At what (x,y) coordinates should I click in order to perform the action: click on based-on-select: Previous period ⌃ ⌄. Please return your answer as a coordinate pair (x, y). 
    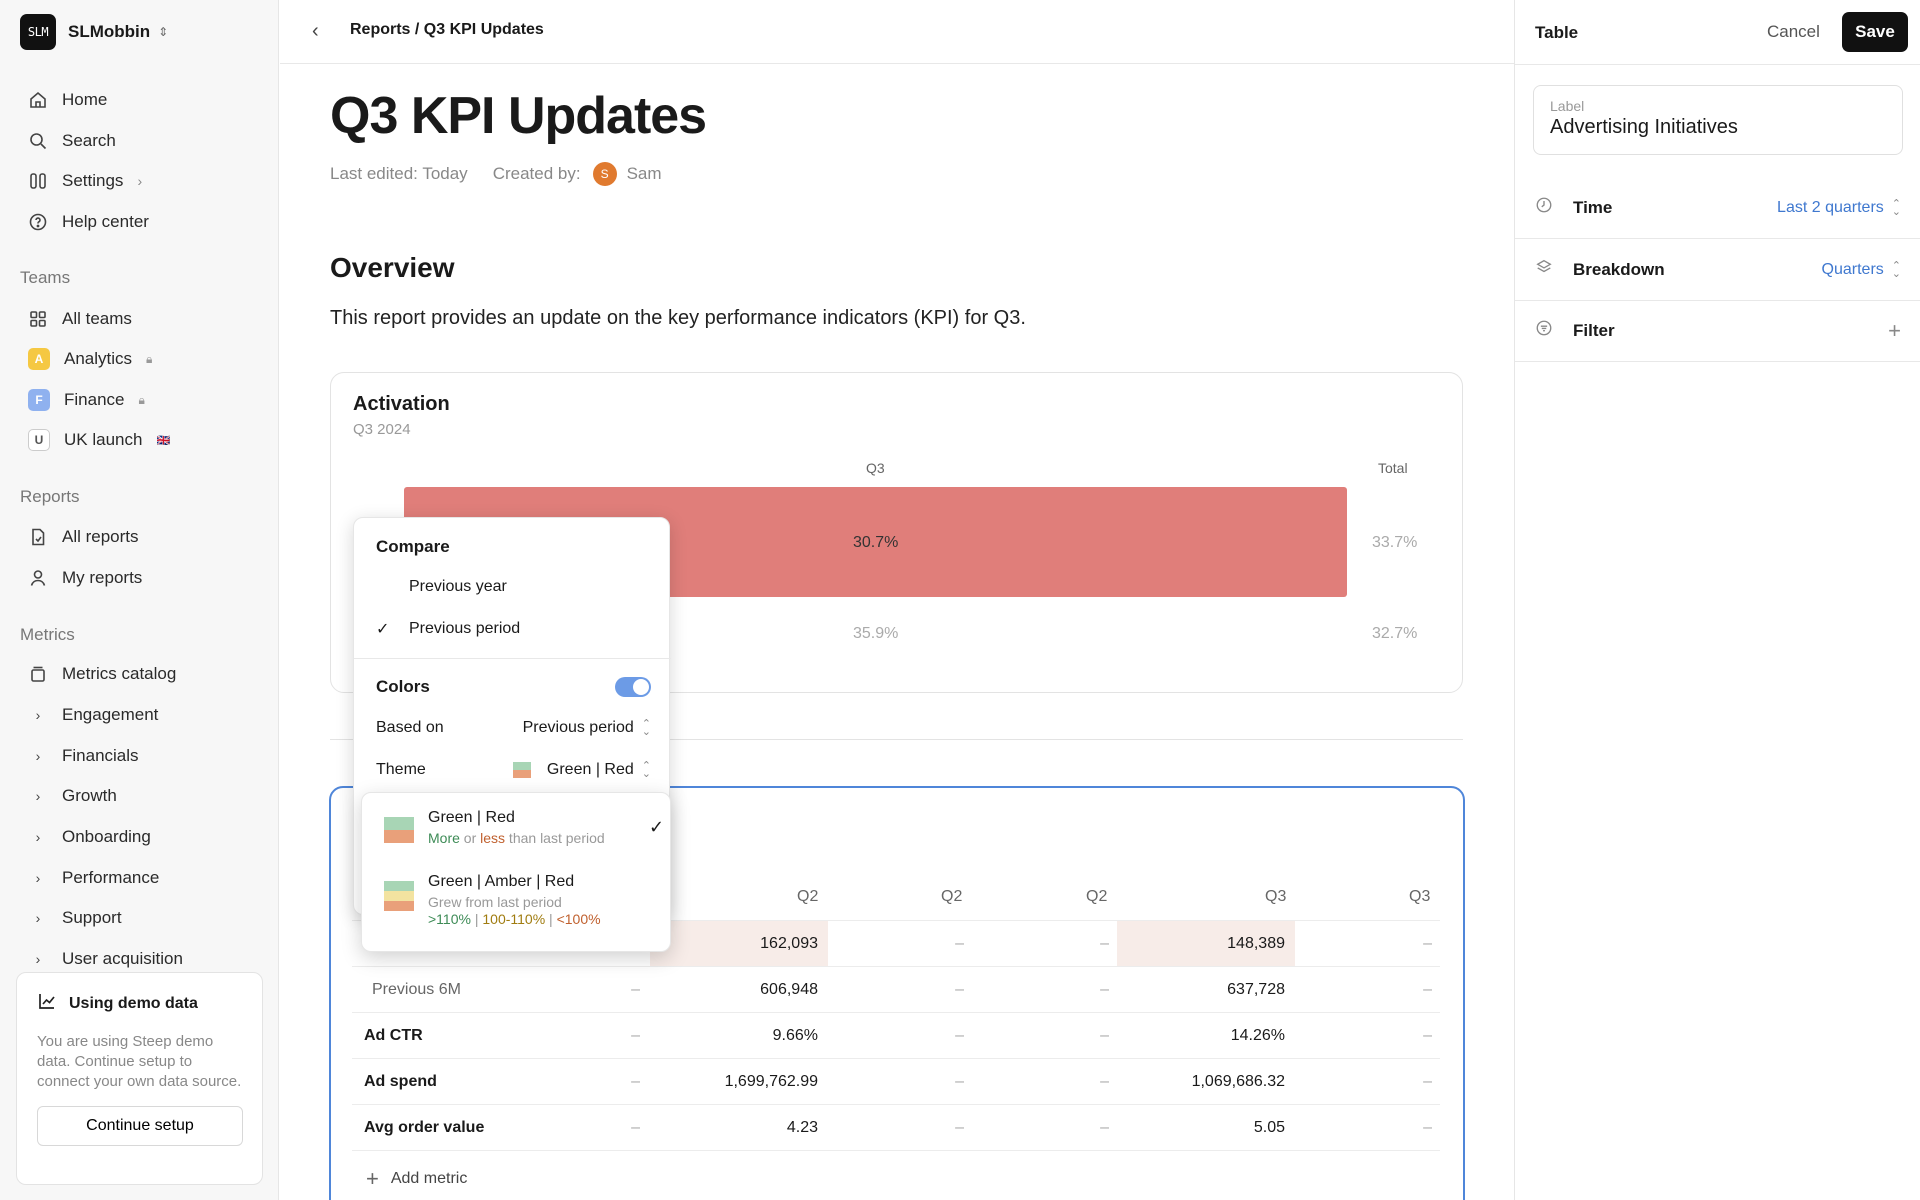
    Looking at the image, I should click on (587, 728).